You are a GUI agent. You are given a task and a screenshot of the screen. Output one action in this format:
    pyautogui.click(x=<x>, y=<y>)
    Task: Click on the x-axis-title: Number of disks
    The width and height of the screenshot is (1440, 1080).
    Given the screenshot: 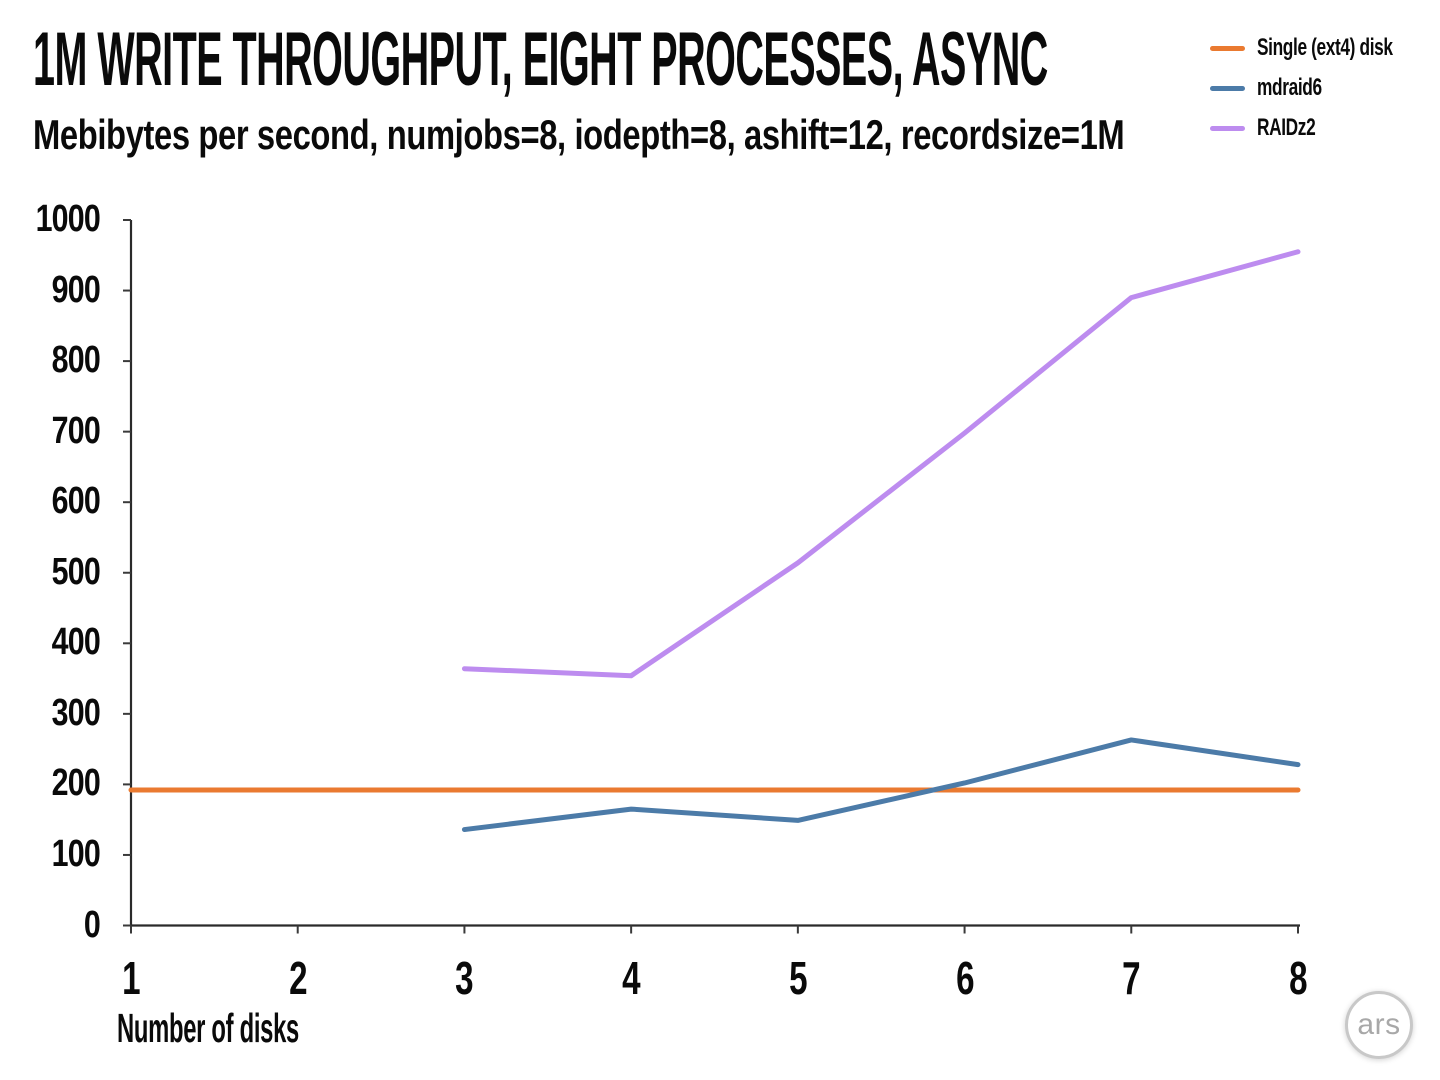 What is the action you would take?
    pyautogui.click(x=208, y=1028)
    